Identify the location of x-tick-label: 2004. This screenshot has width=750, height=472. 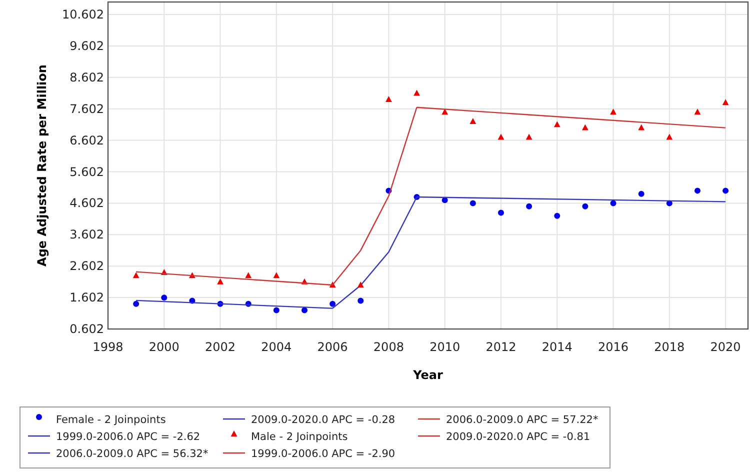
(276, 347).